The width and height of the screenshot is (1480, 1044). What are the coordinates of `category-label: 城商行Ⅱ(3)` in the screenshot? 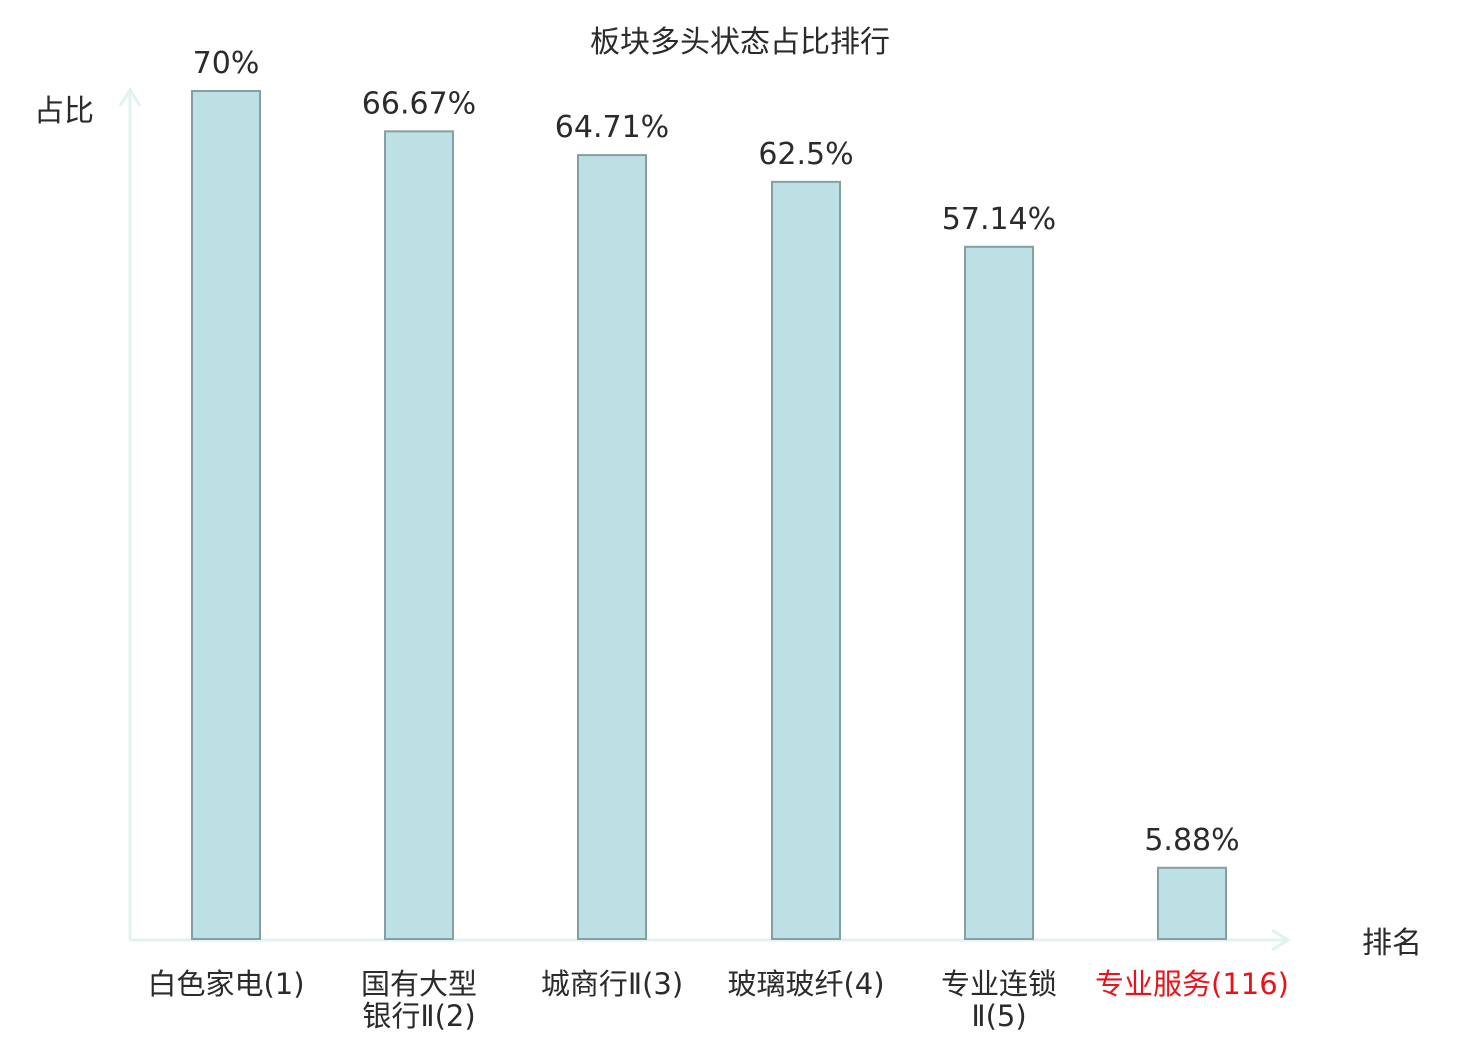 It's located at (612, 984).